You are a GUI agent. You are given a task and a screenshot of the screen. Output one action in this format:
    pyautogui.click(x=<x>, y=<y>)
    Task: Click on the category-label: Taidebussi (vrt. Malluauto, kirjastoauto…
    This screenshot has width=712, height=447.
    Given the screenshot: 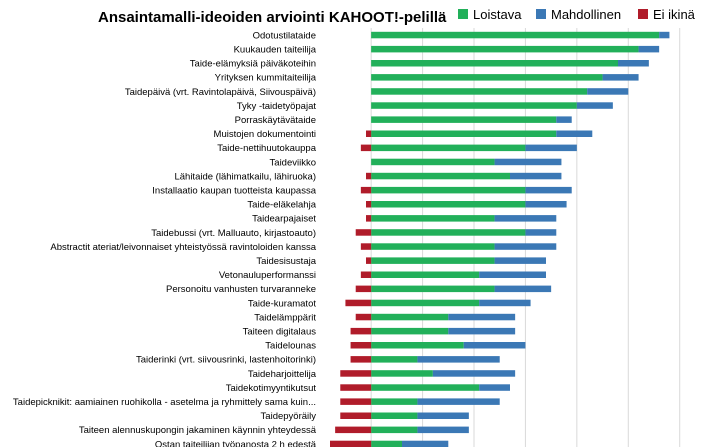 What is the action you would take?
    pyautogui.click(x=233, y=233)
    